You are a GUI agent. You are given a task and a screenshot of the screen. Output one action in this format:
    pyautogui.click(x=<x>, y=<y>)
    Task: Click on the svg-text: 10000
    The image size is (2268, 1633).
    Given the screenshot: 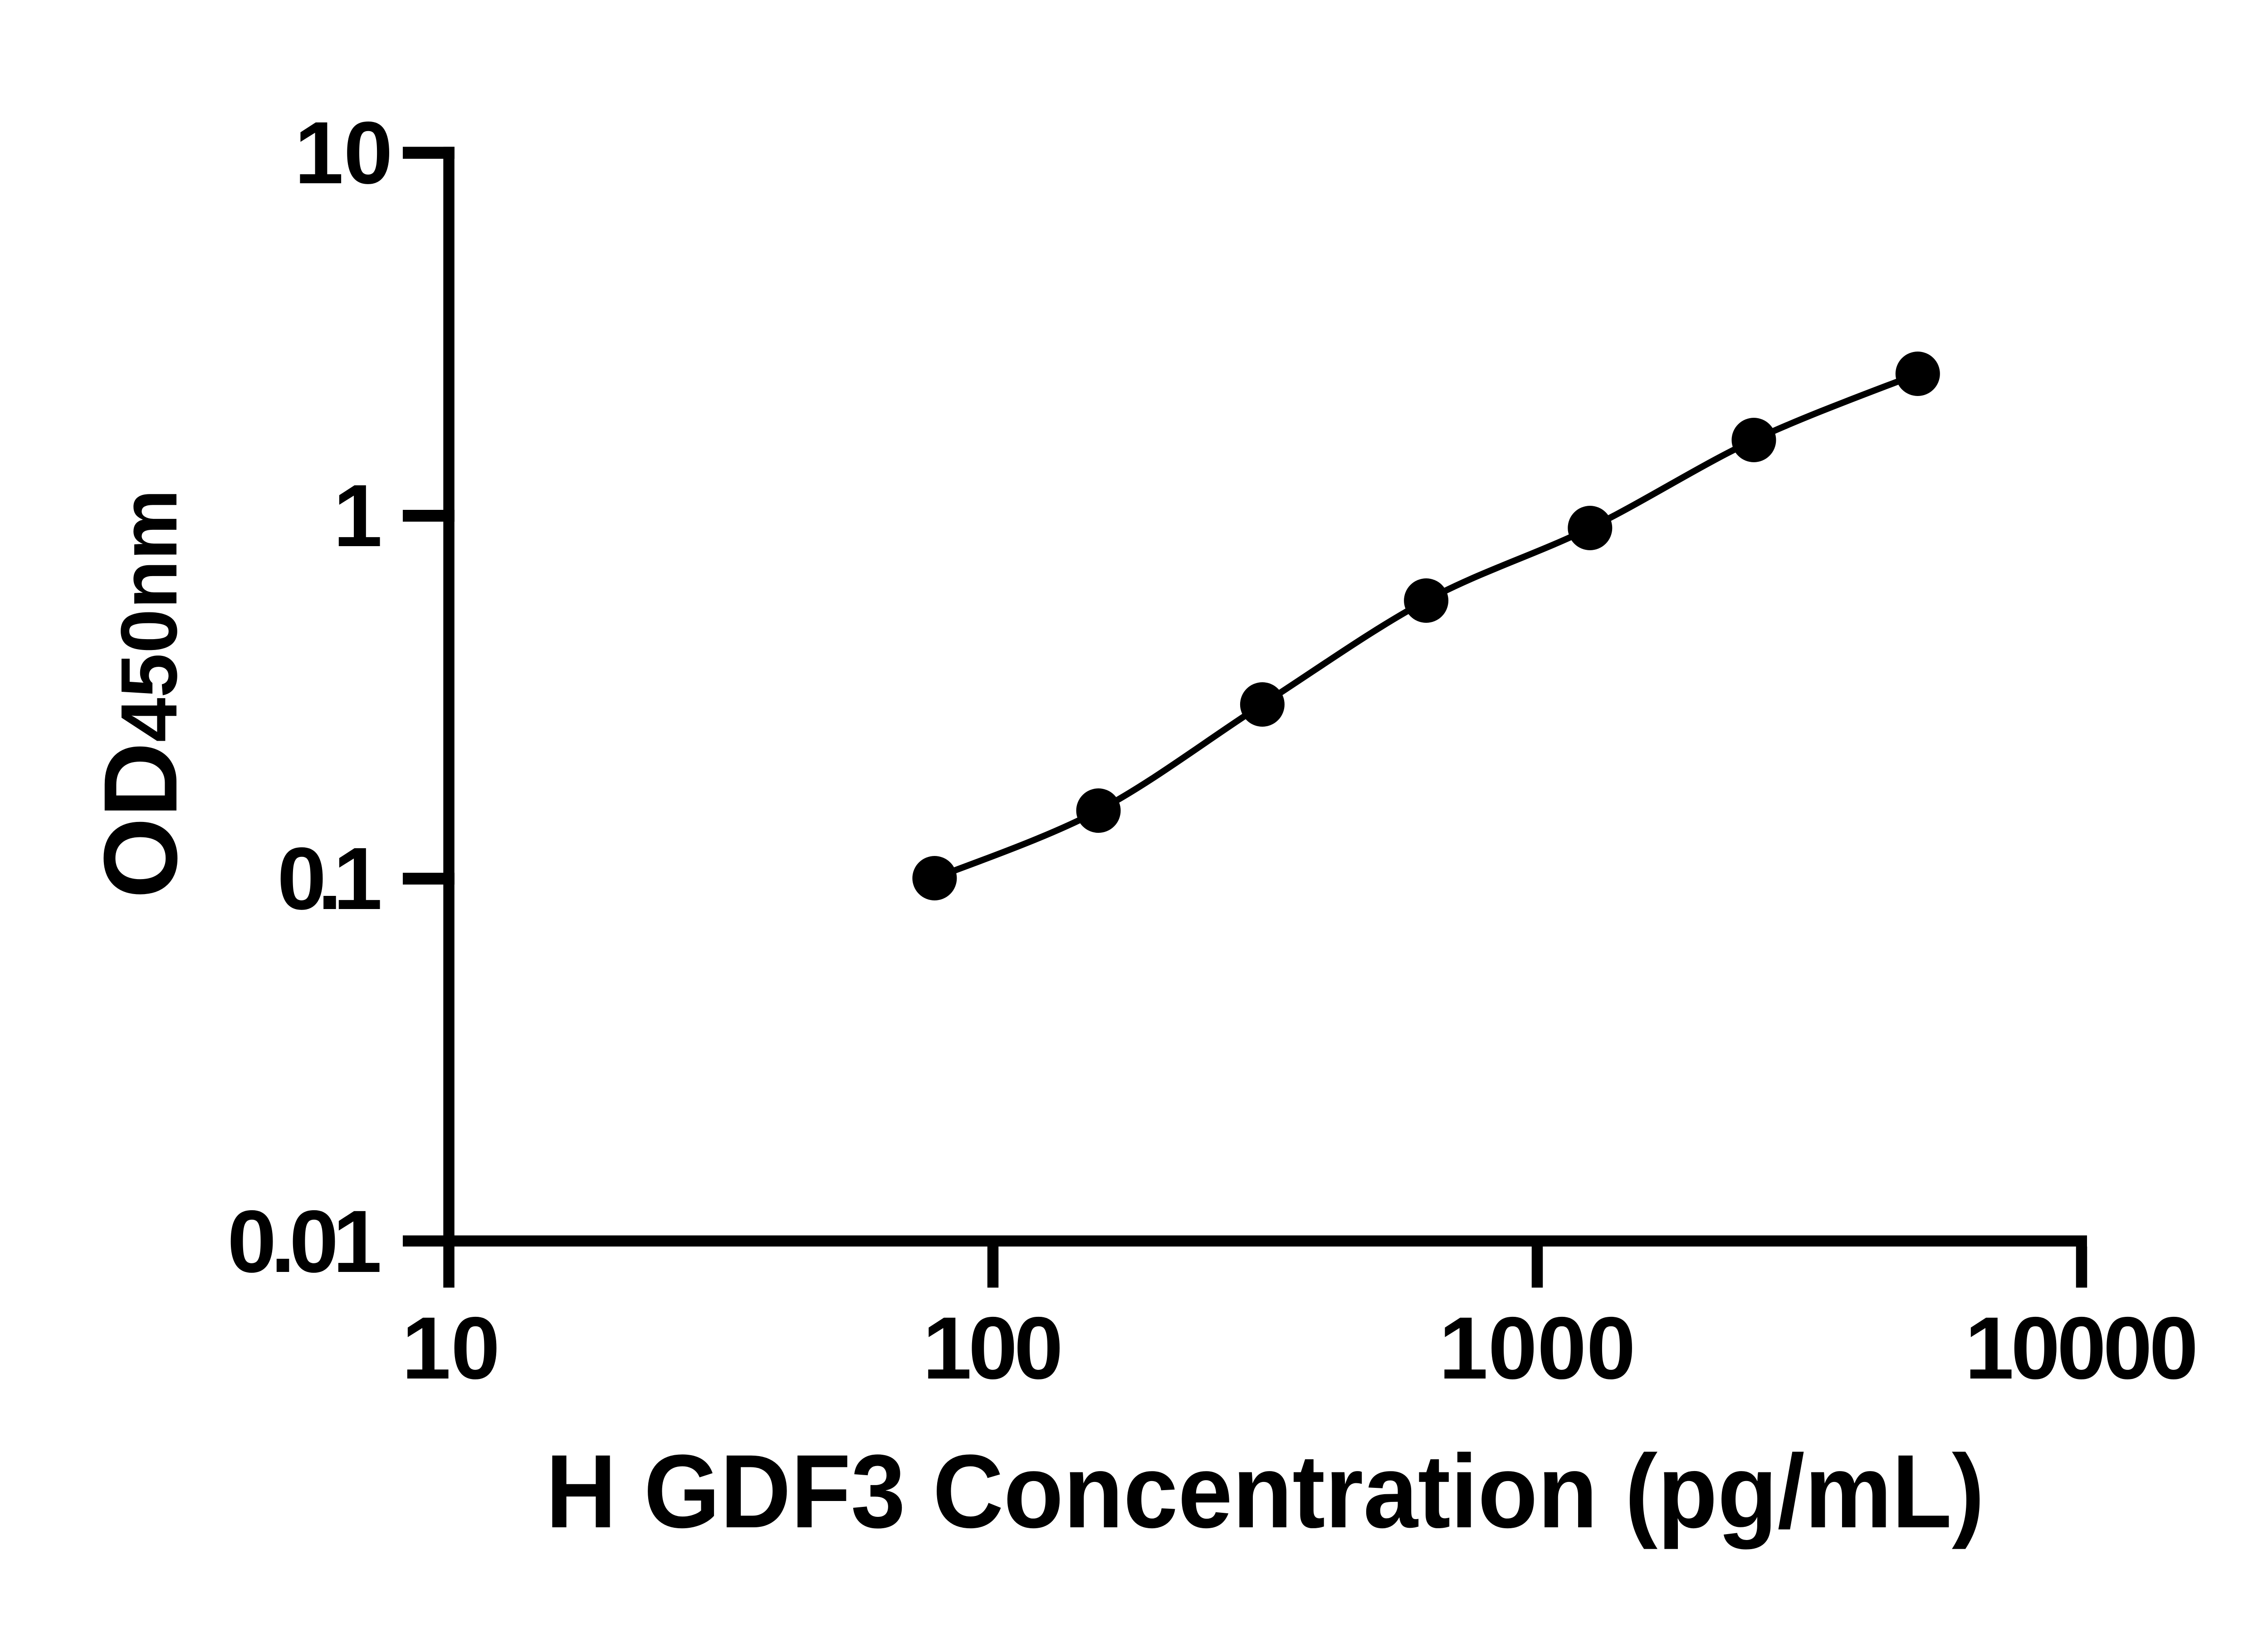 What is the action you would take?
    pyautogui.click(x=2082, y=1348)
    